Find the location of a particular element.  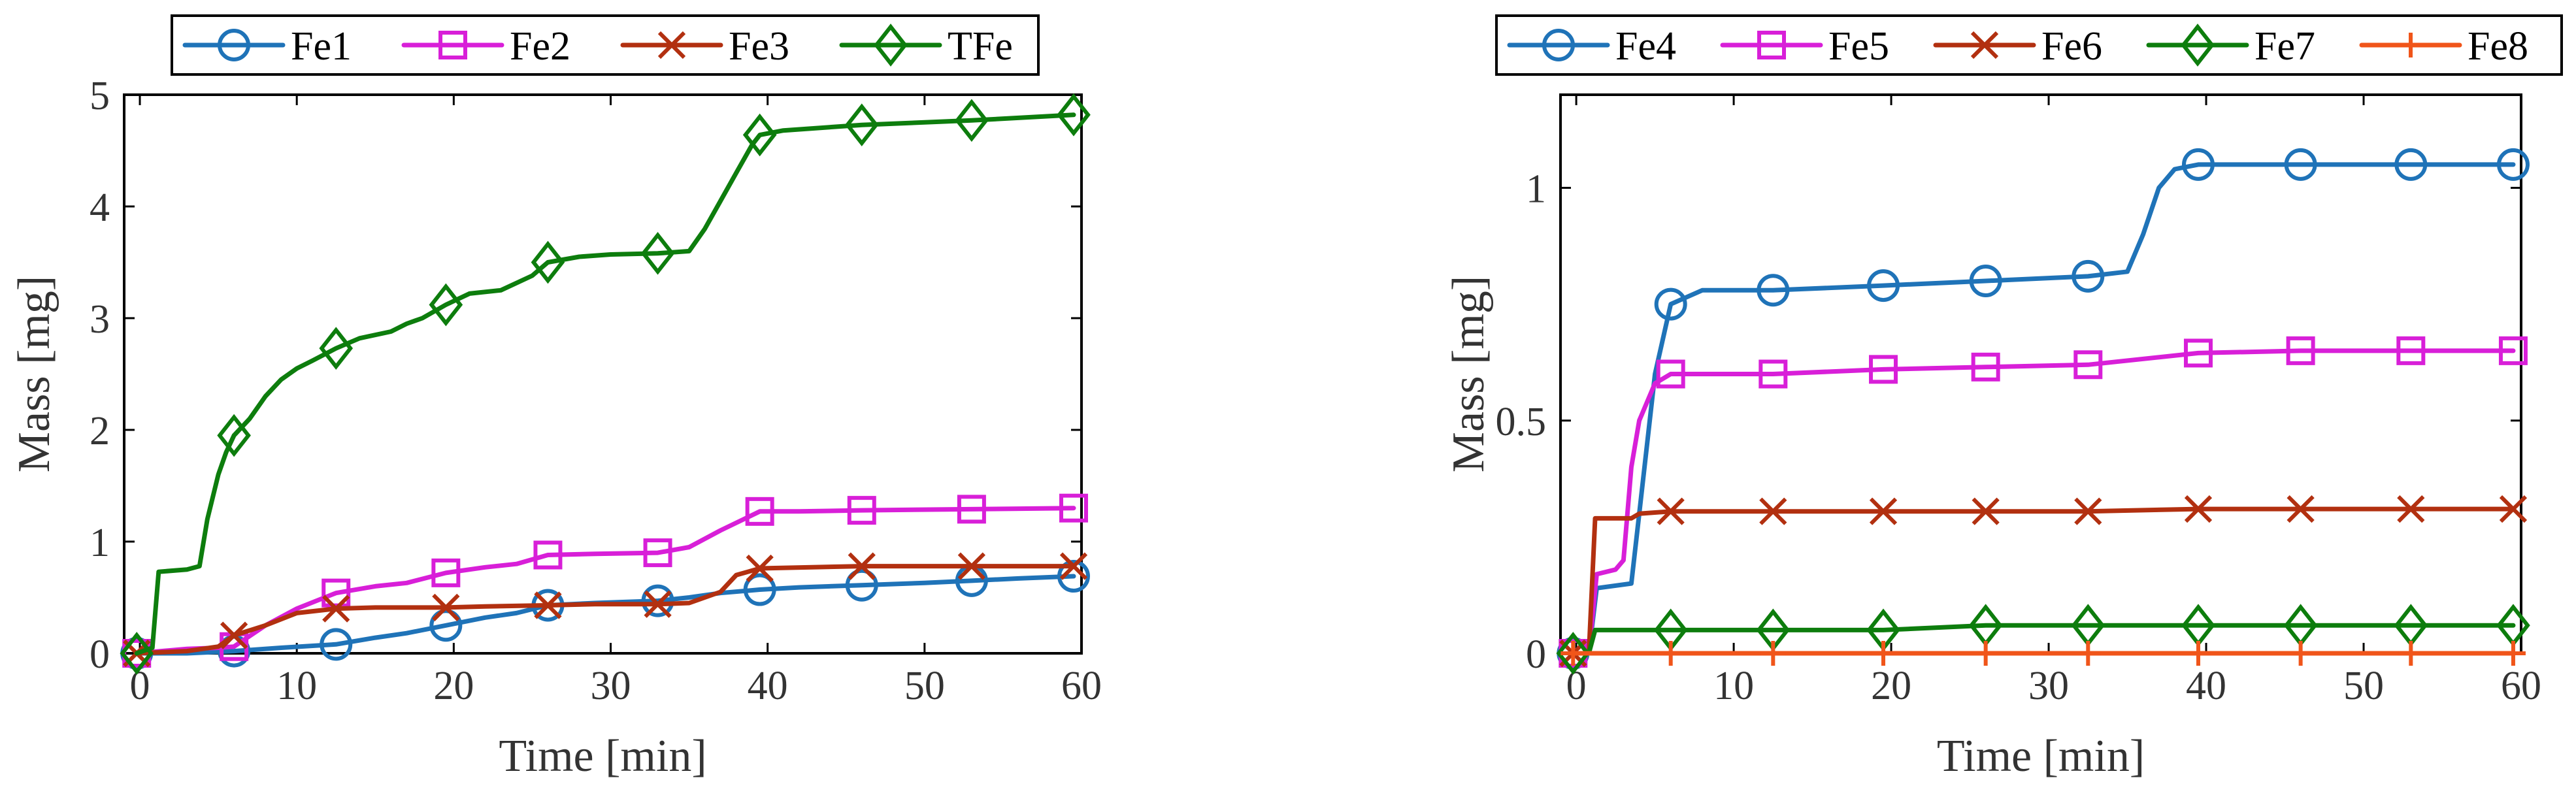

series-line-fe5 is located at coordinates (2043, 502).